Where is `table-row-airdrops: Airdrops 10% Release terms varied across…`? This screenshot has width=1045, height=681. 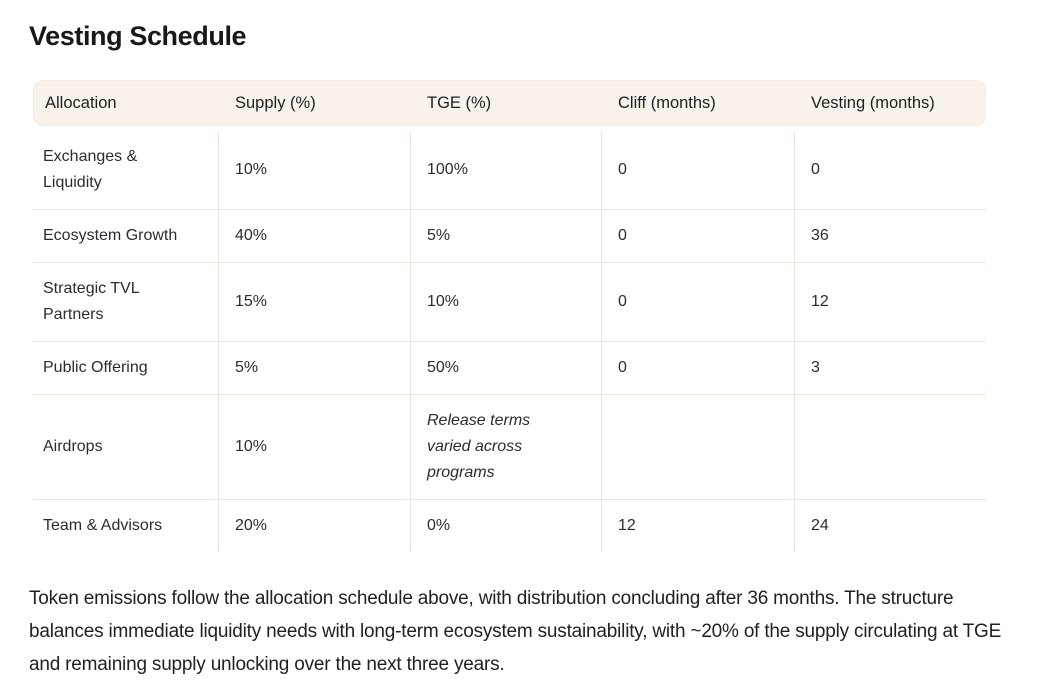 table-row-airdrops: Airdrops 10% Release terms varied across… is located at coordinates (509, 447).